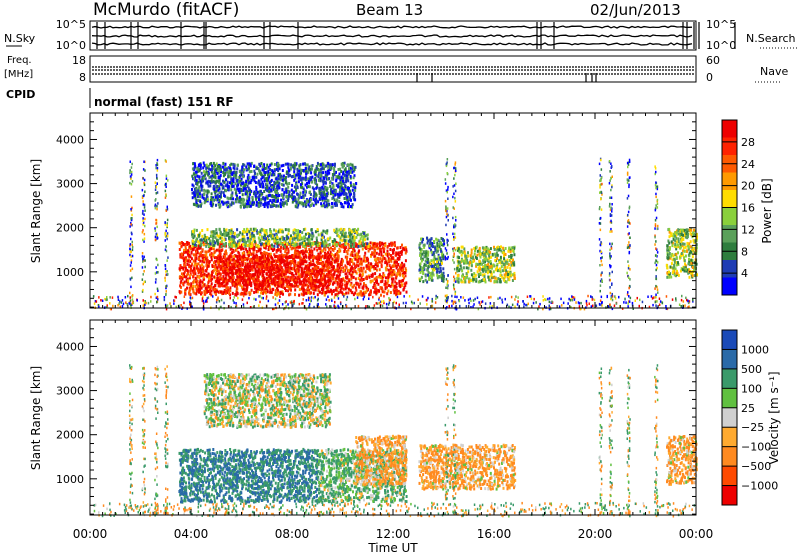 The width and height of the screenshot is (800, 554). Describe the element at coordinates (120, 98) in the screenshot. I see `cpid-row: CPID normal (fast) 151 RF` at that location.